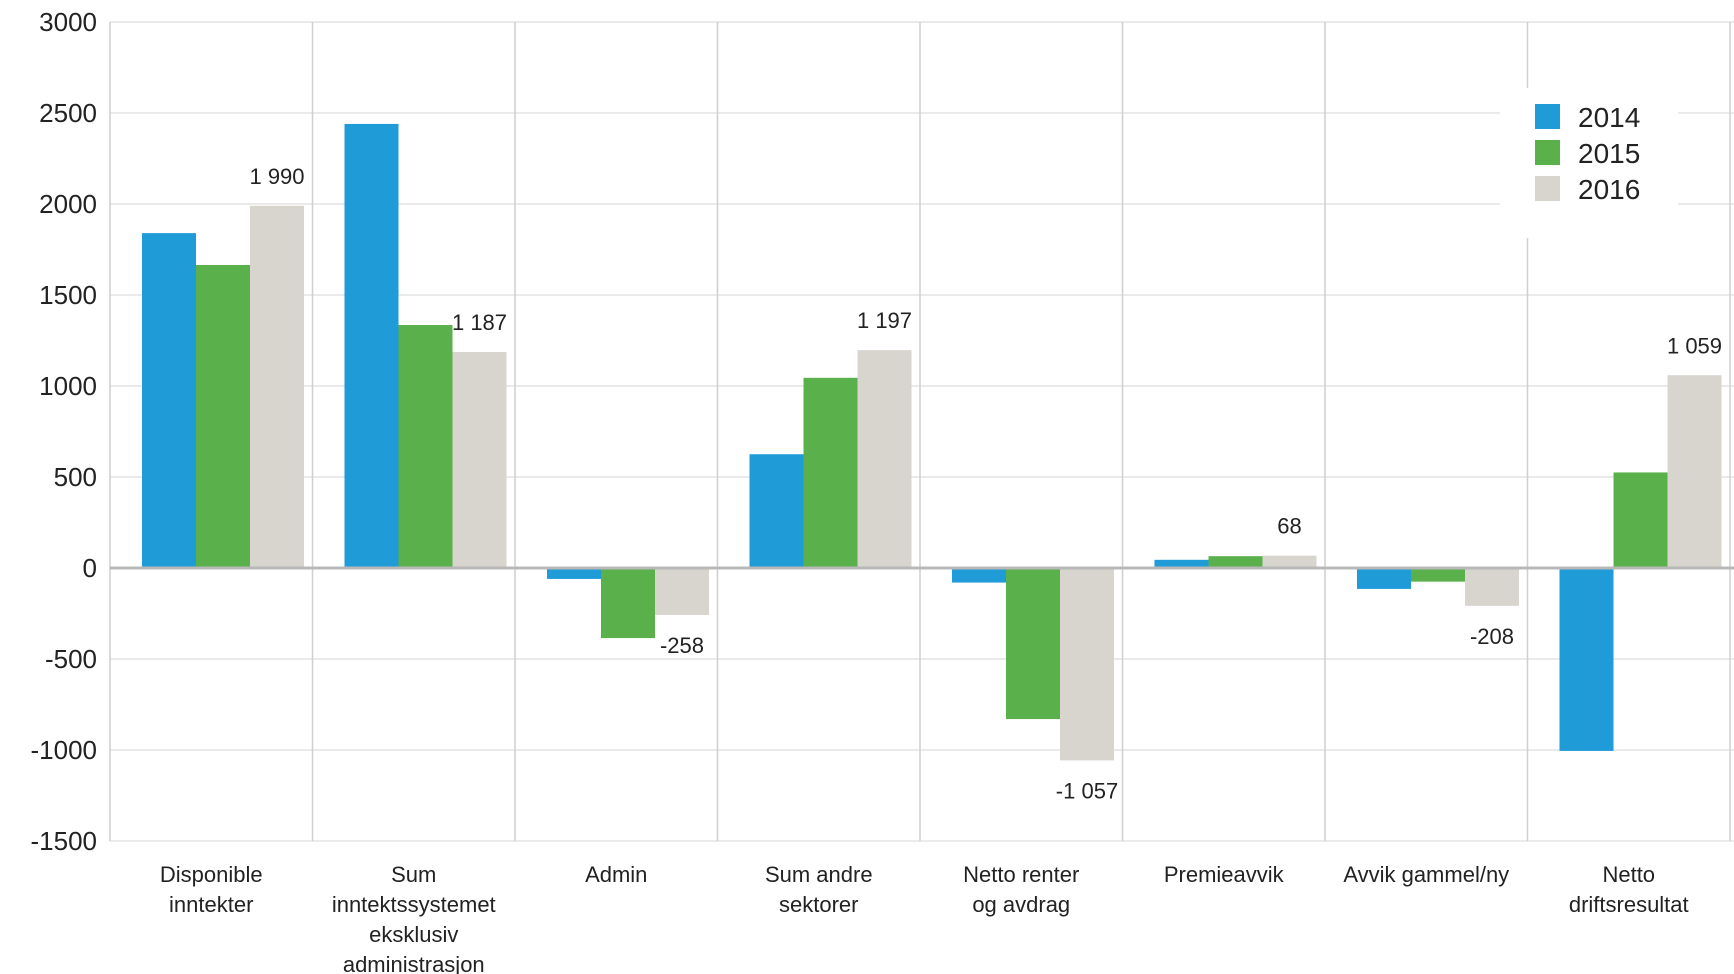 Image resolution: width=1734 pixels, height=974 pixels. What do you see at coordinates (1547, 188) in the screenshot?
I see `legend-swatch-2016` at bounding box center [1547, 188].